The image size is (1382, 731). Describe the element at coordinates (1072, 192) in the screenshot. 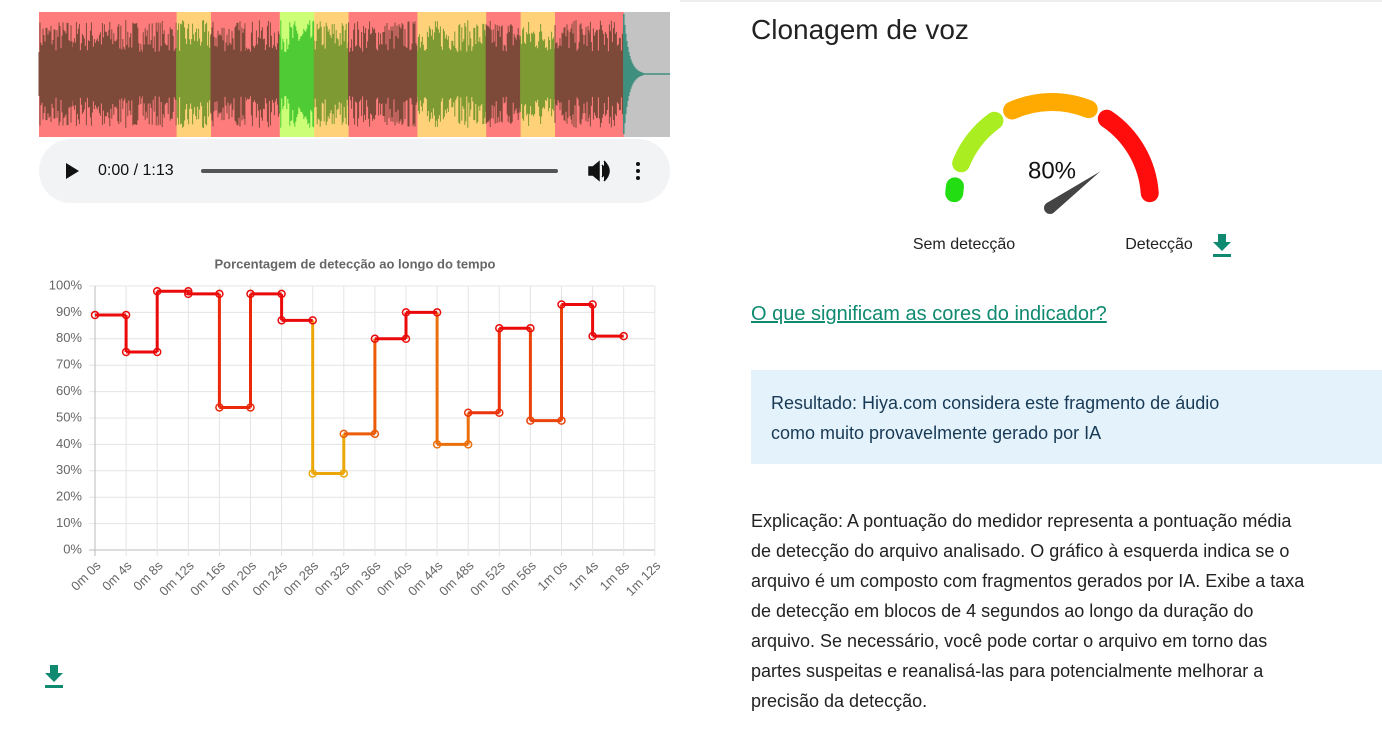

I see `gauge-needle` at that location.